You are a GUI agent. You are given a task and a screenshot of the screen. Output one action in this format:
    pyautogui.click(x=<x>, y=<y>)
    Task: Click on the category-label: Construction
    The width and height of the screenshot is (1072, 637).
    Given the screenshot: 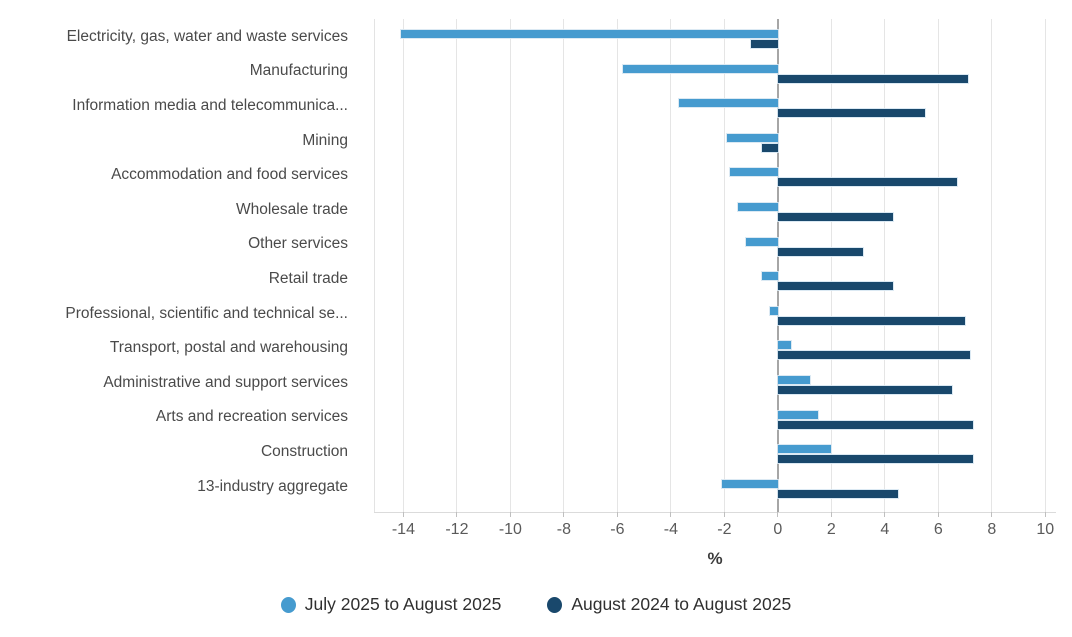 What is the action you would take?
    pyautogui.click(x=304, y=451)
    